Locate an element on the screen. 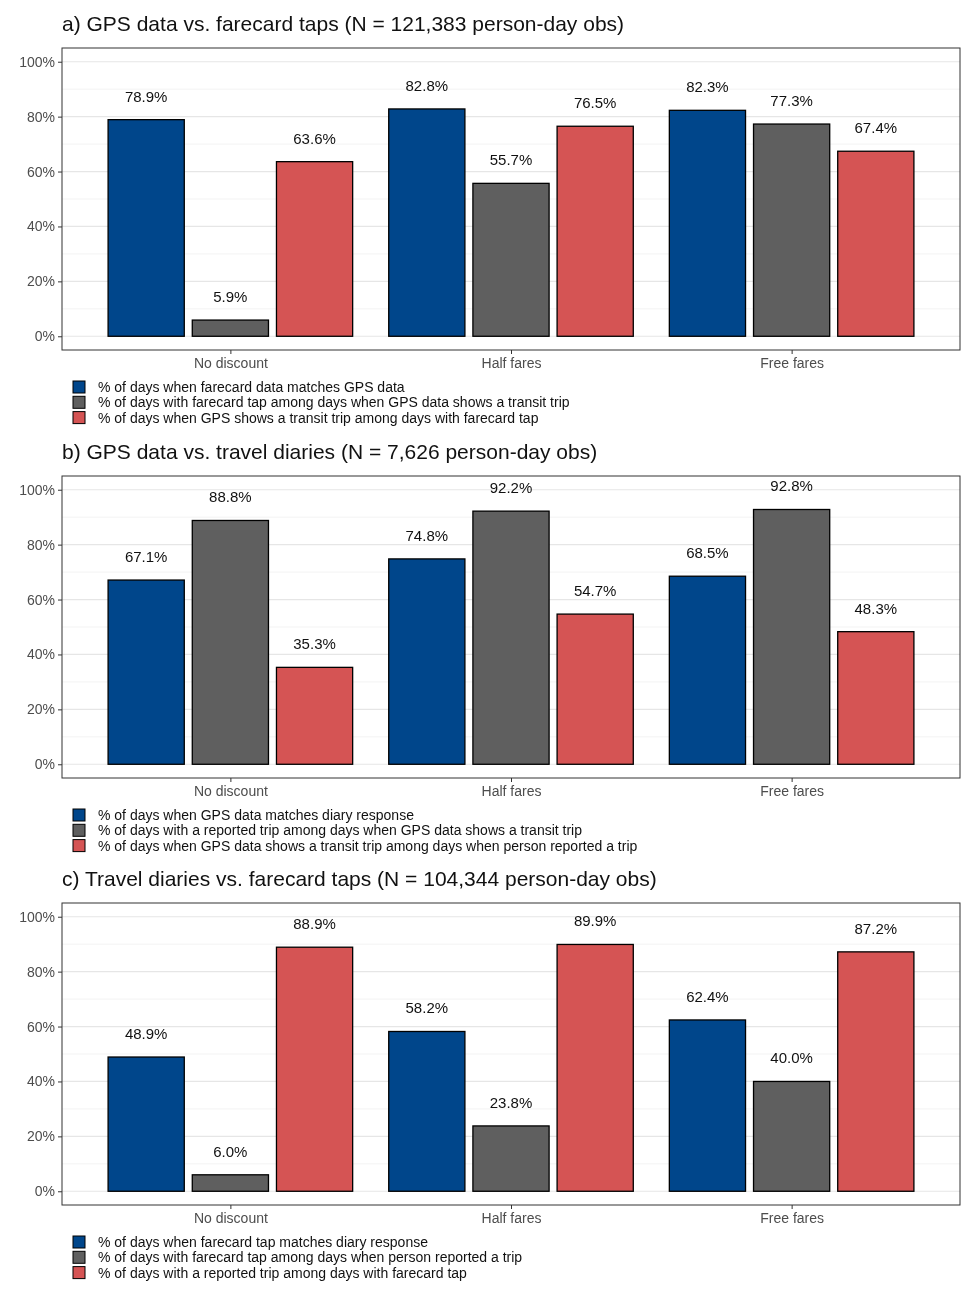 The width and height of the screenshot is (961, 1289). data-label: 5.9% is located at coordinates (230, 297).